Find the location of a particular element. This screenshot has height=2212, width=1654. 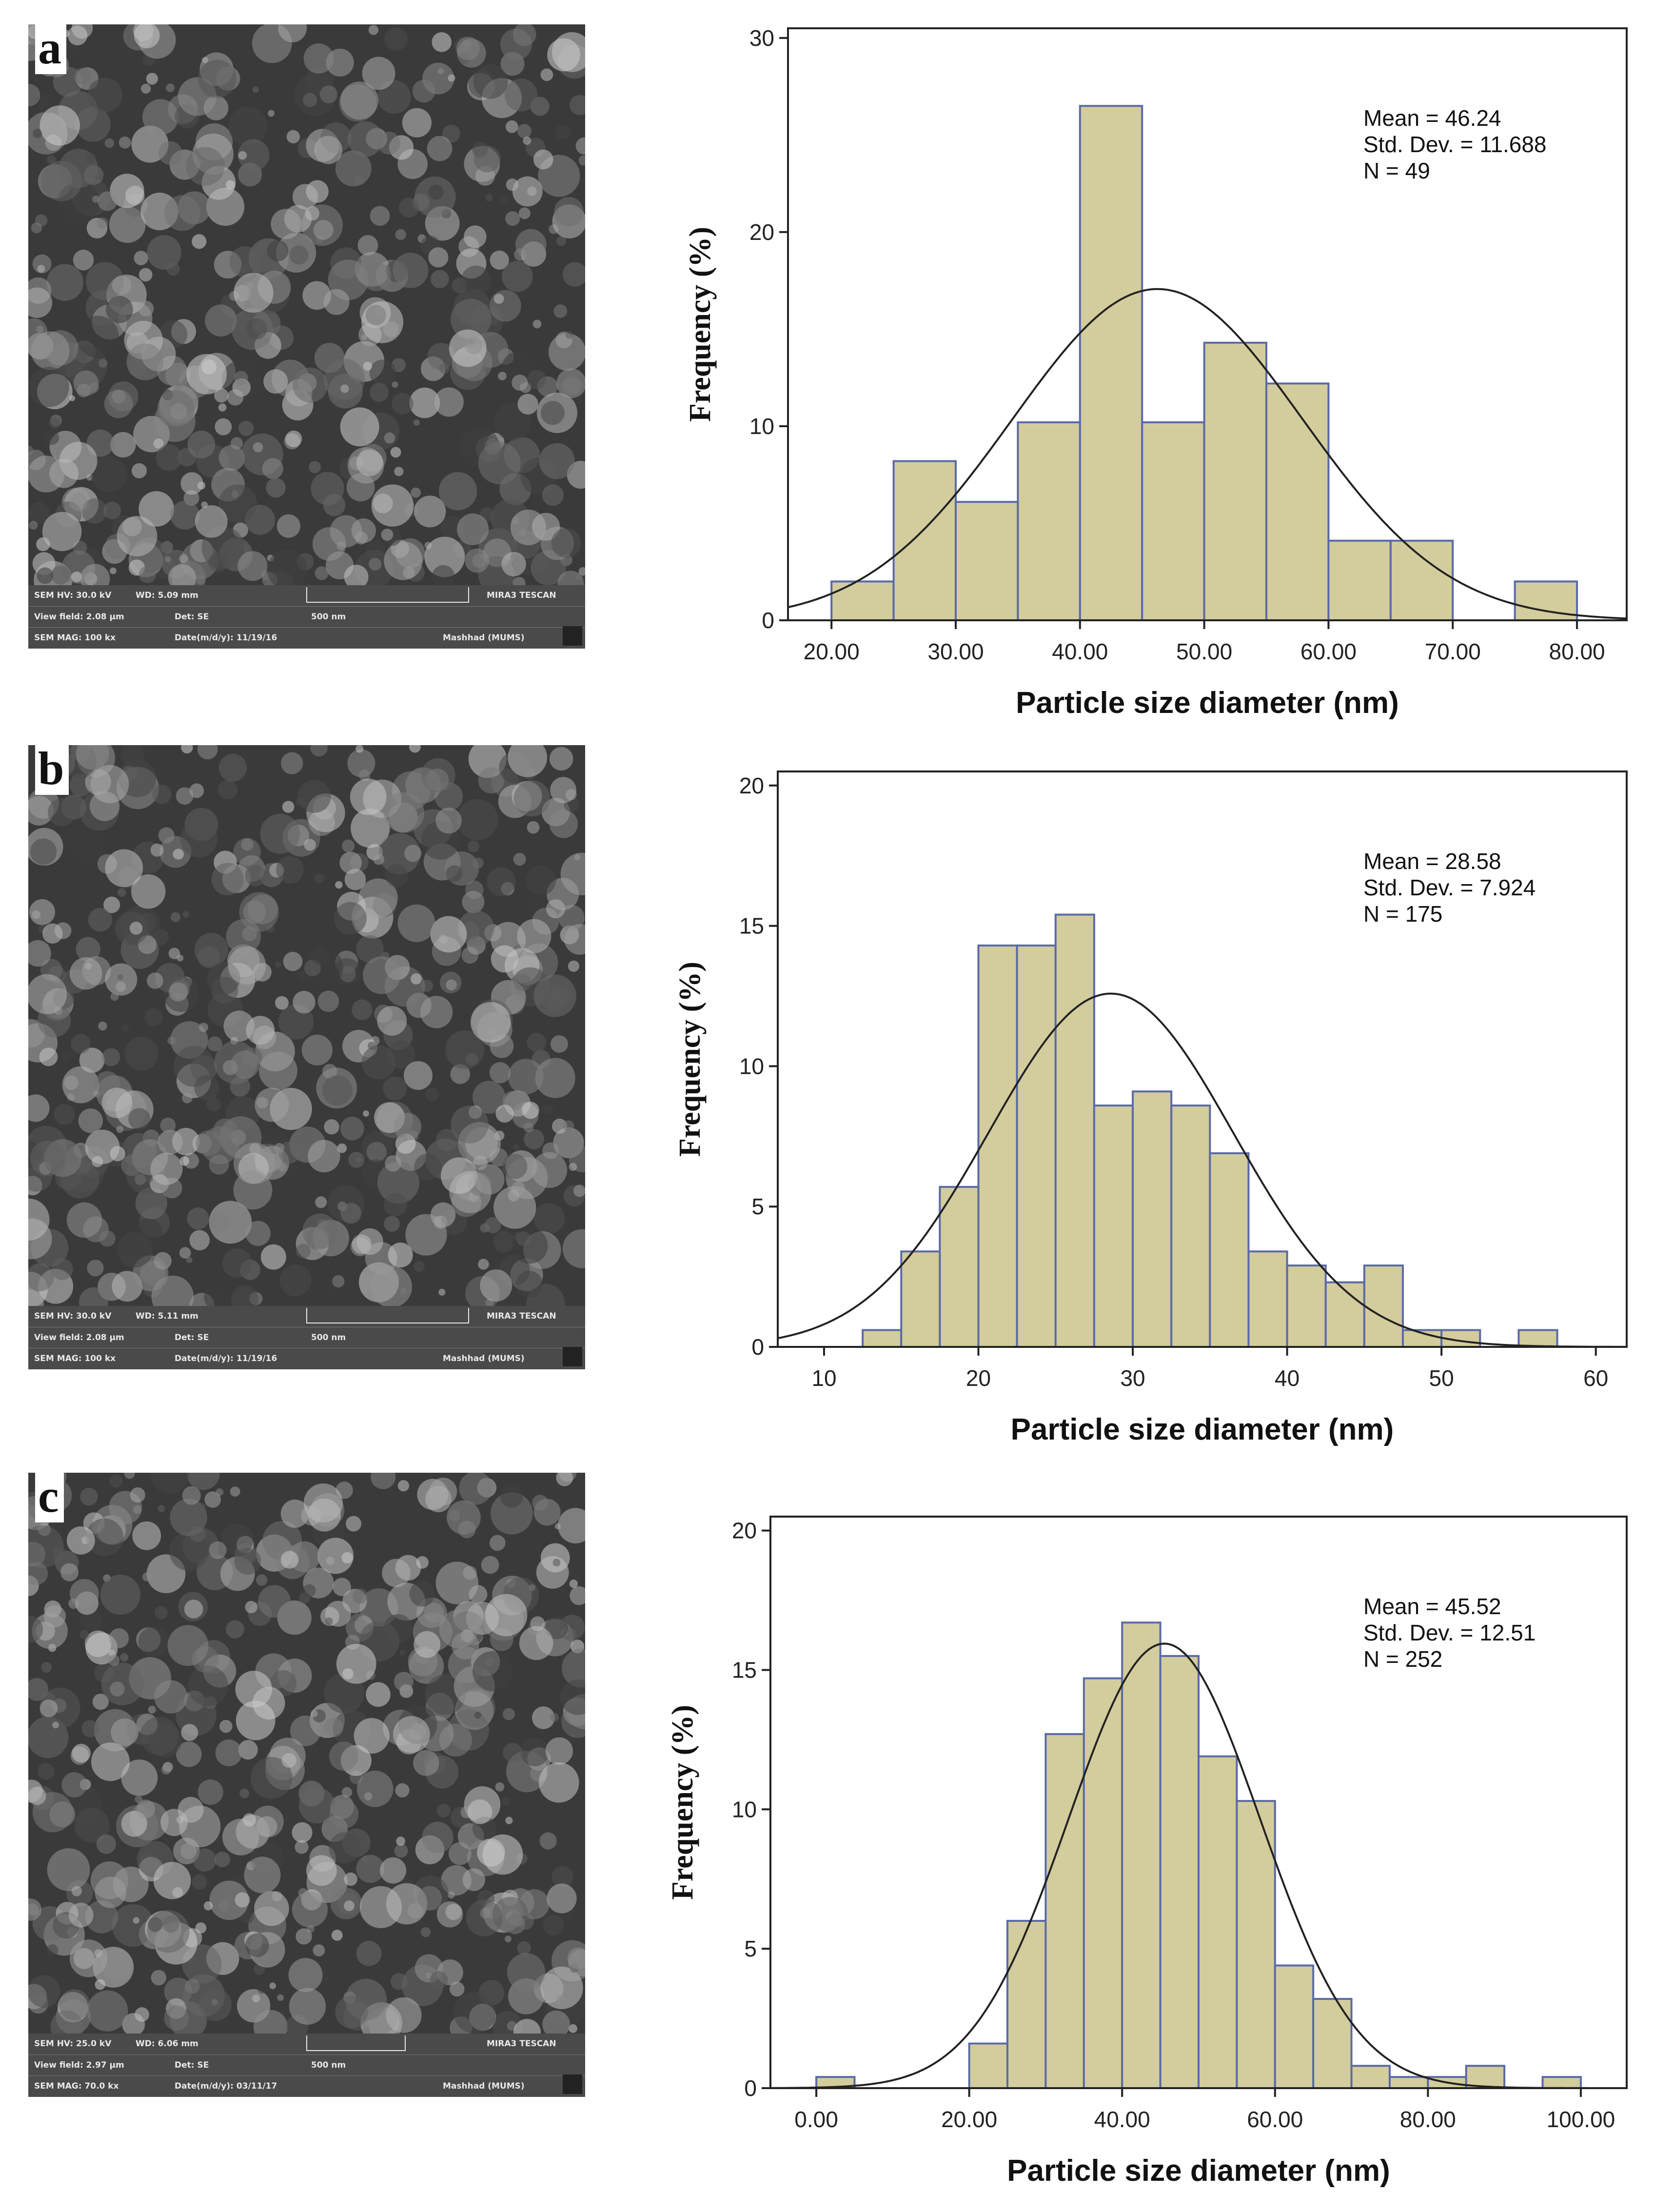

sem-hv: SEM HV: 30.0 kV is located at coordinates (73, 1316).